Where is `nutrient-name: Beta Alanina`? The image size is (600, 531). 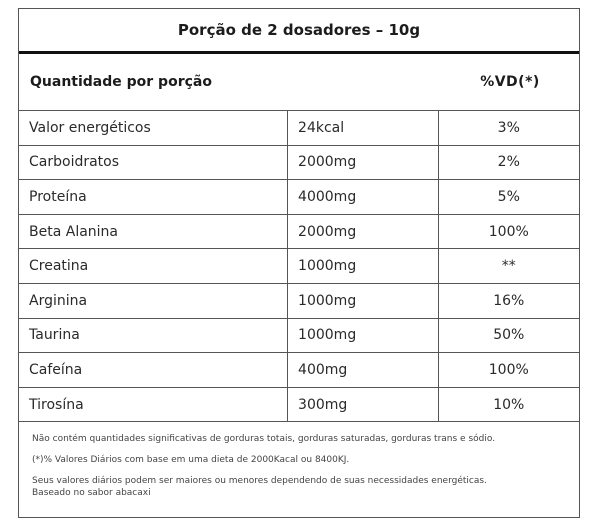
nutrient-name: Beta Alanina is located at coordinates (154, 231).